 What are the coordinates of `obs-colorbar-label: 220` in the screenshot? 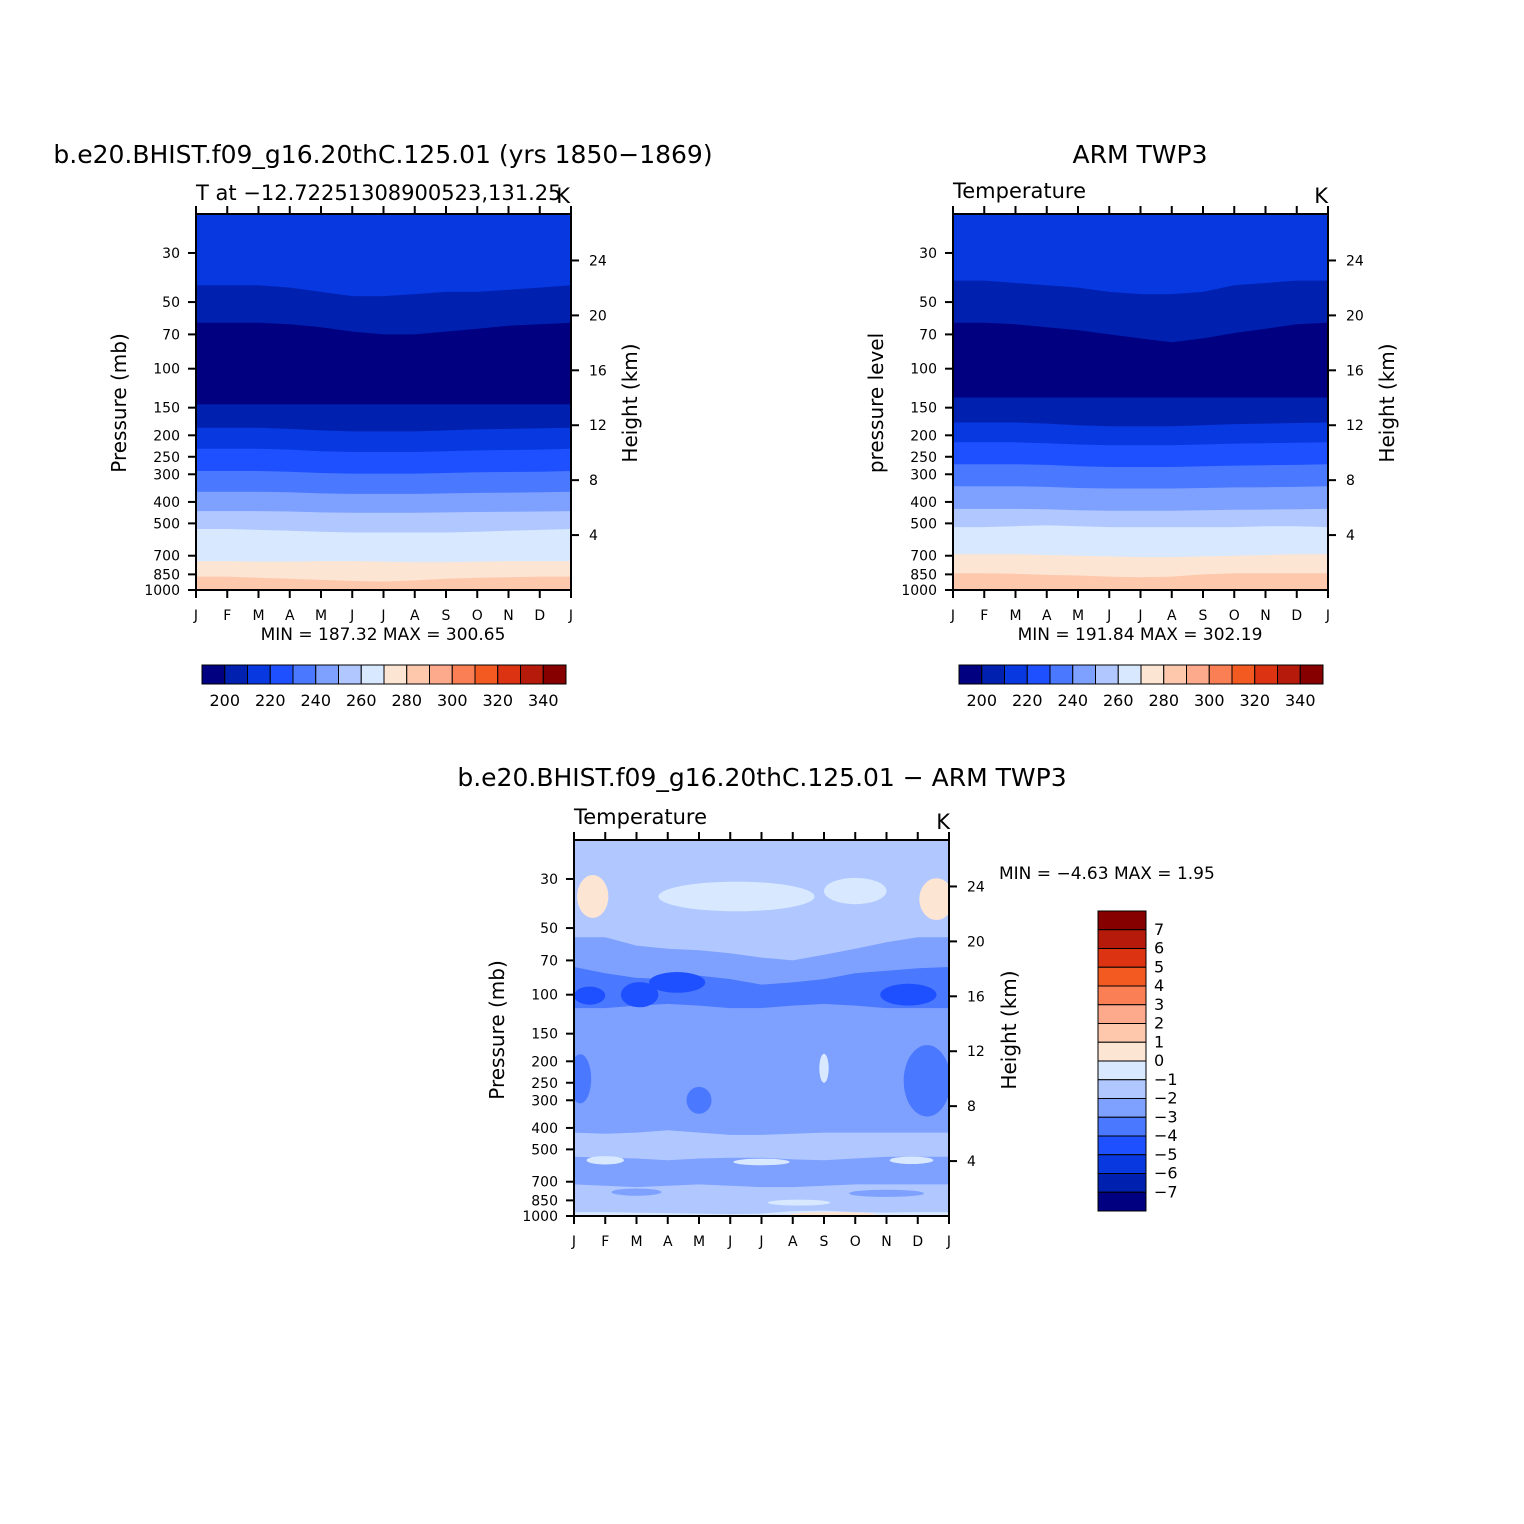 It's located at (1027, 700).